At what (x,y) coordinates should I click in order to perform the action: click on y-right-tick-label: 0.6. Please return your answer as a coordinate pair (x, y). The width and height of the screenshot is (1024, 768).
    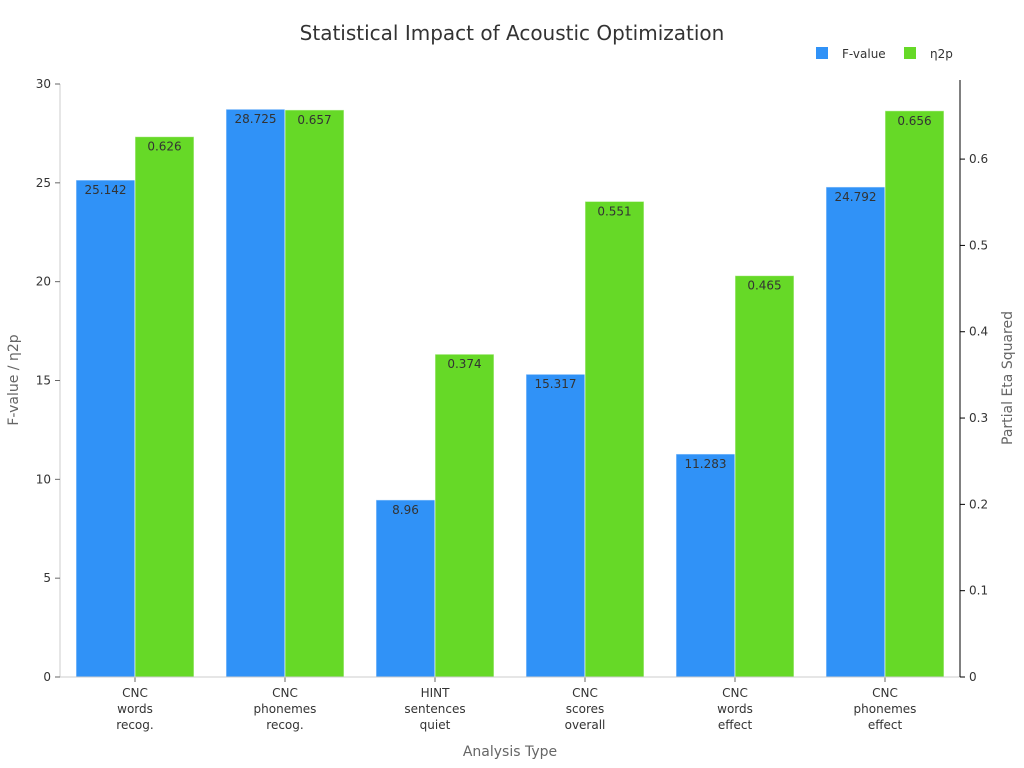
    Looking at the image, I should click on (978, 159).